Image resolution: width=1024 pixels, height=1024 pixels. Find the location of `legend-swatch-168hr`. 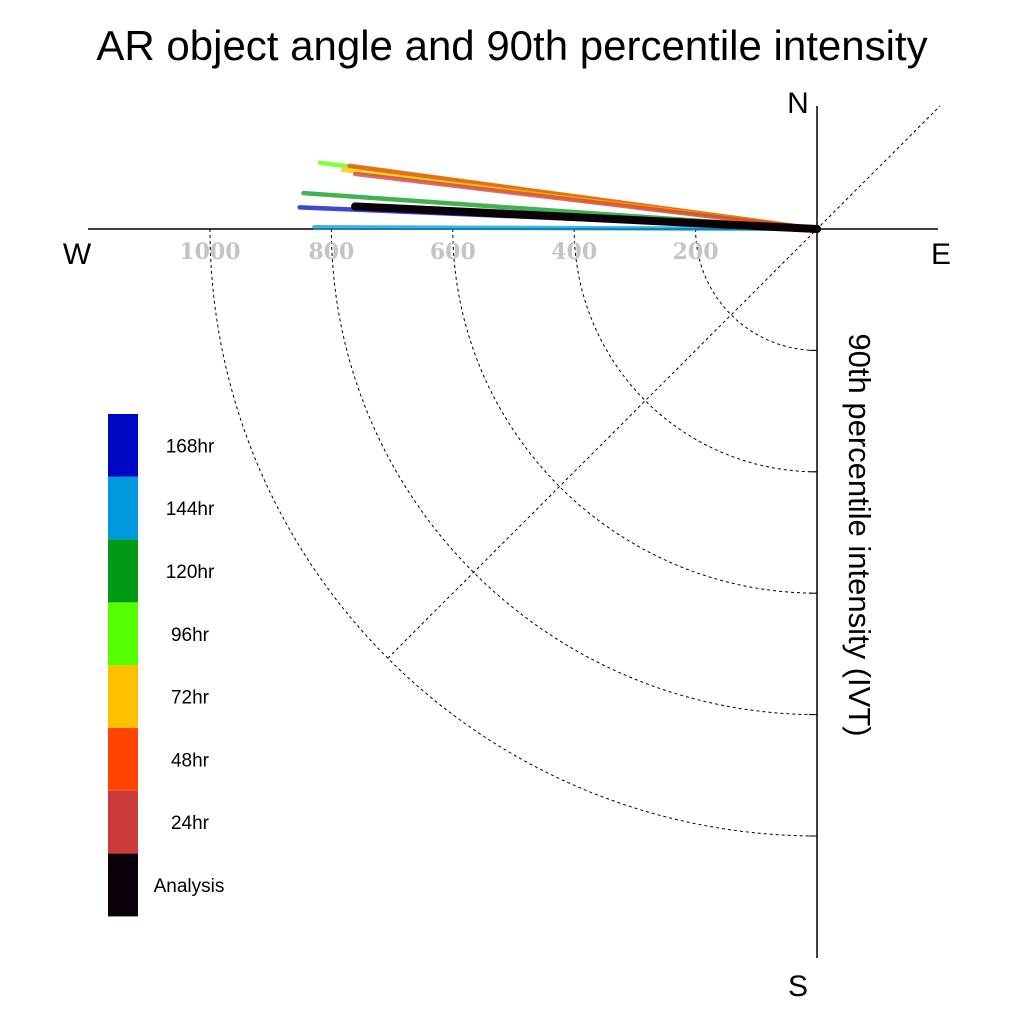

legend-swatch-168hr is located at coordinates (123, 445).